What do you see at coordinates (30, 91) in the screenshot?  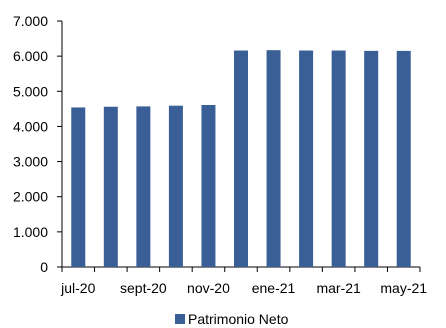 I see `y-tick-label: 5.000` at bounding box center [30, 91].